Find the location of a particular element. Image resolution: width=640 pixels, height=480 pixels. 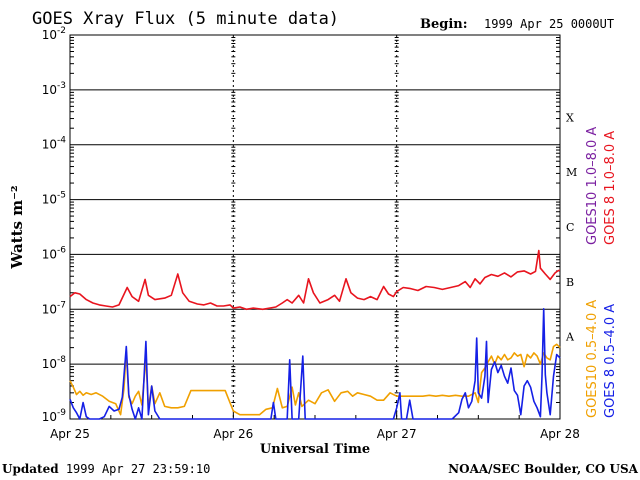

legend-entry: GOES 8 1.0–8.0 A is located at coordinates (610, 188).